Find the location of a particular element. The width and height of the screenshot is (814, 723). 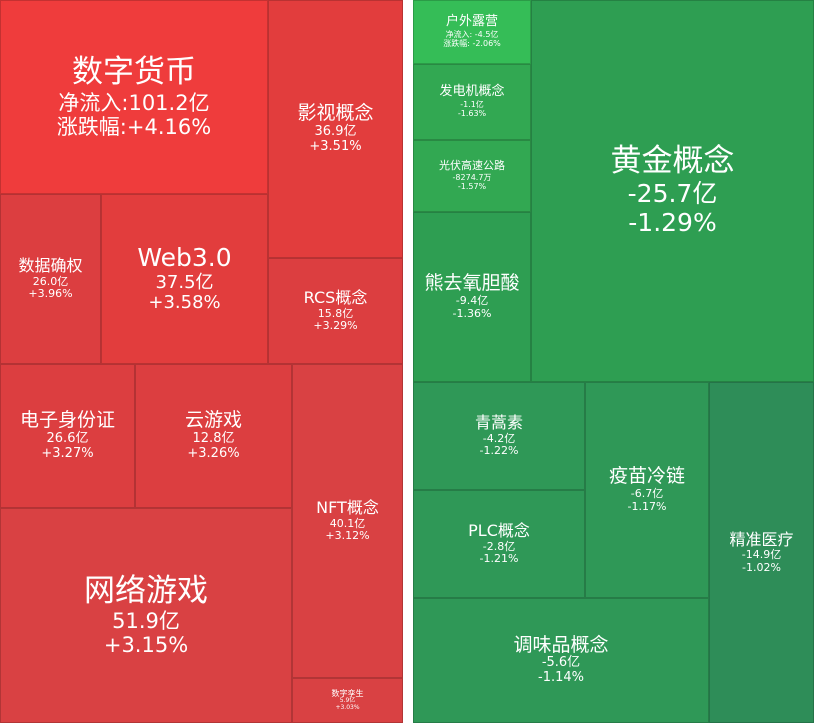

tile-change: -1.14% is located at coordinates (561, 678).